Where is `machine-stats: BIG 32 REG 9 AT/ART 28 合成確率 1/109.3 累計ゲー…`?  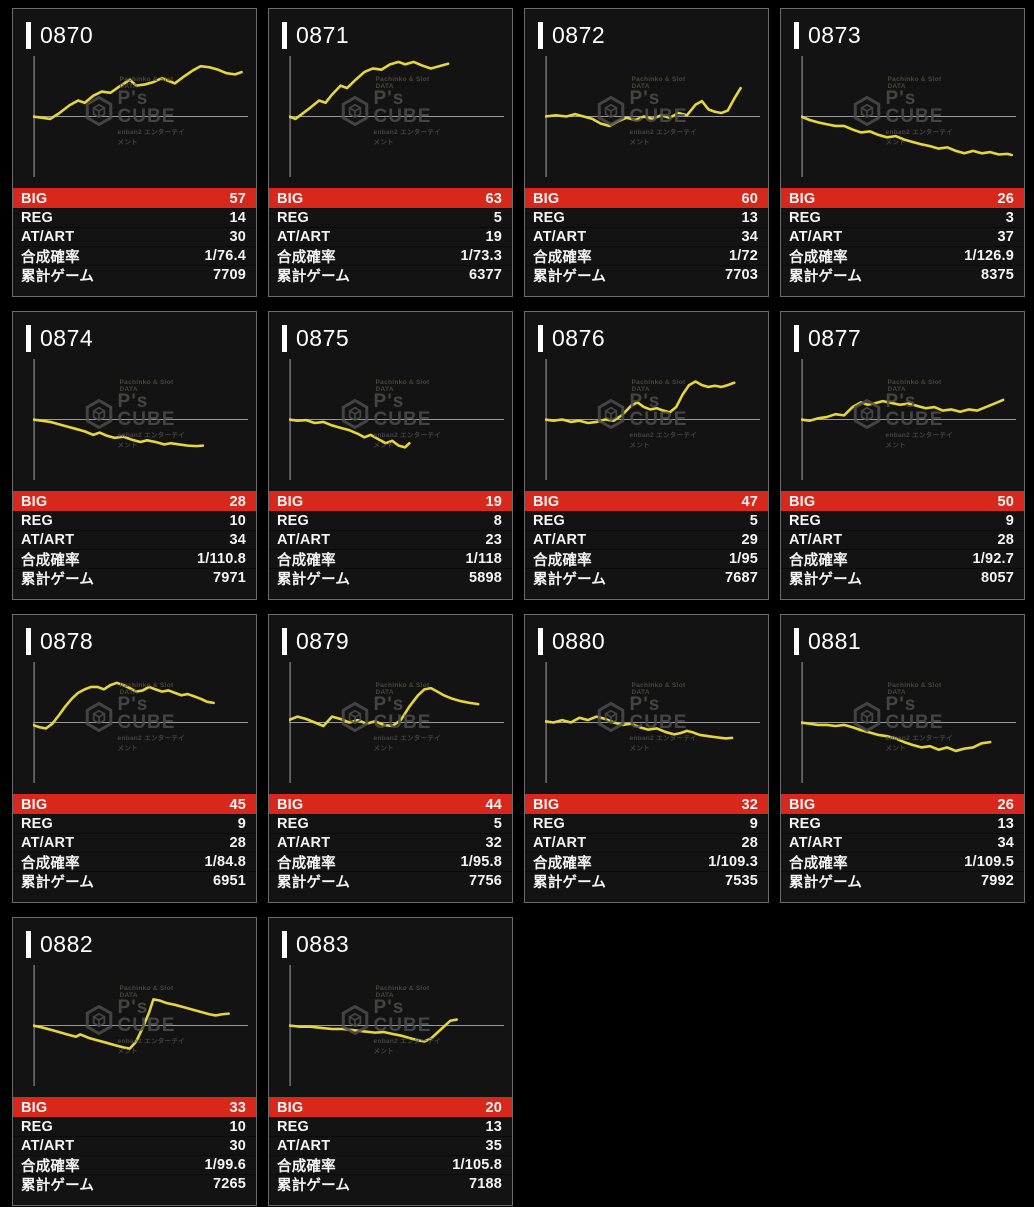
machine-stats: BIG 32 REG 9 AT/ART 28 合成確率 1/109.3 累計ゲー… is located at coordinates (646, 842).